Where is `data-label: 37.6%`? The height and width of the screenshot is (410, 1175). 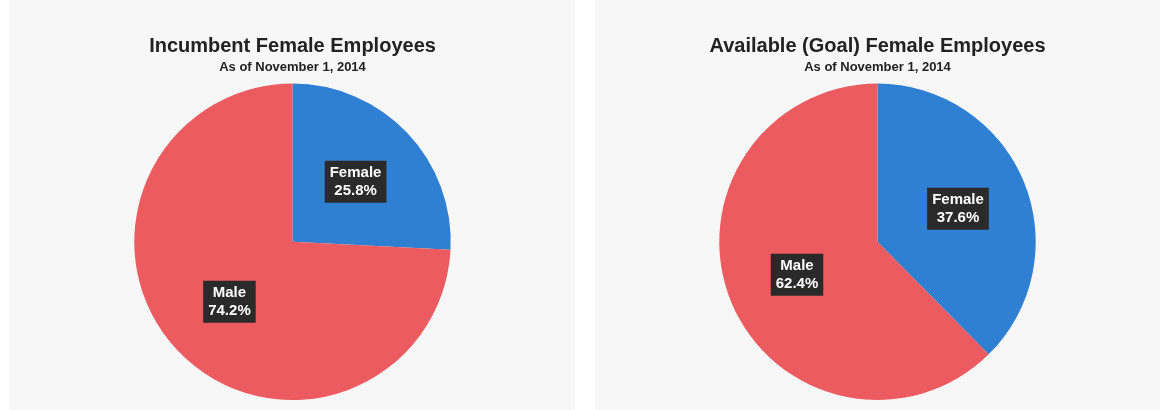 data-label: 37.6% is located at coordinates (958, 216).